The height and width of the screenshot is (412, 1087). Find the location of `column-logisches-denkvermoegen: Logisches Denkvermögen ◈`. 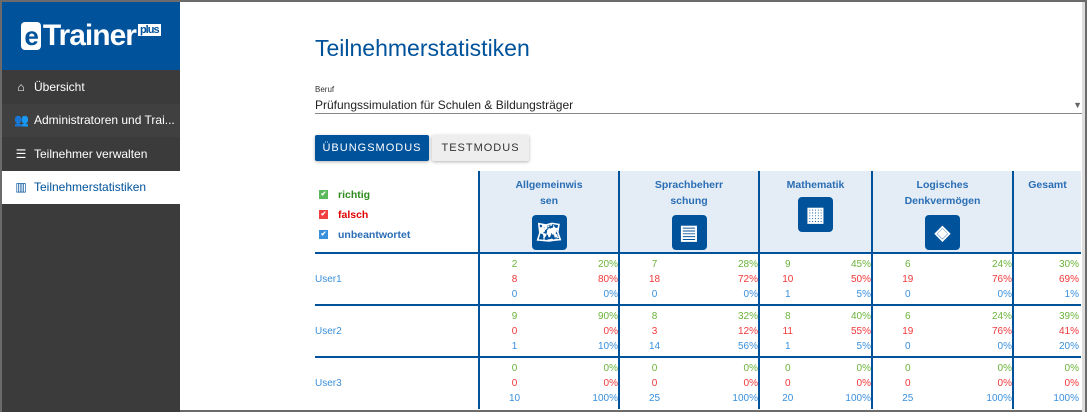

column-logisches-denkvermoegen: Logisches Denkvermögen ◈ is located at coordinates (942, 212).